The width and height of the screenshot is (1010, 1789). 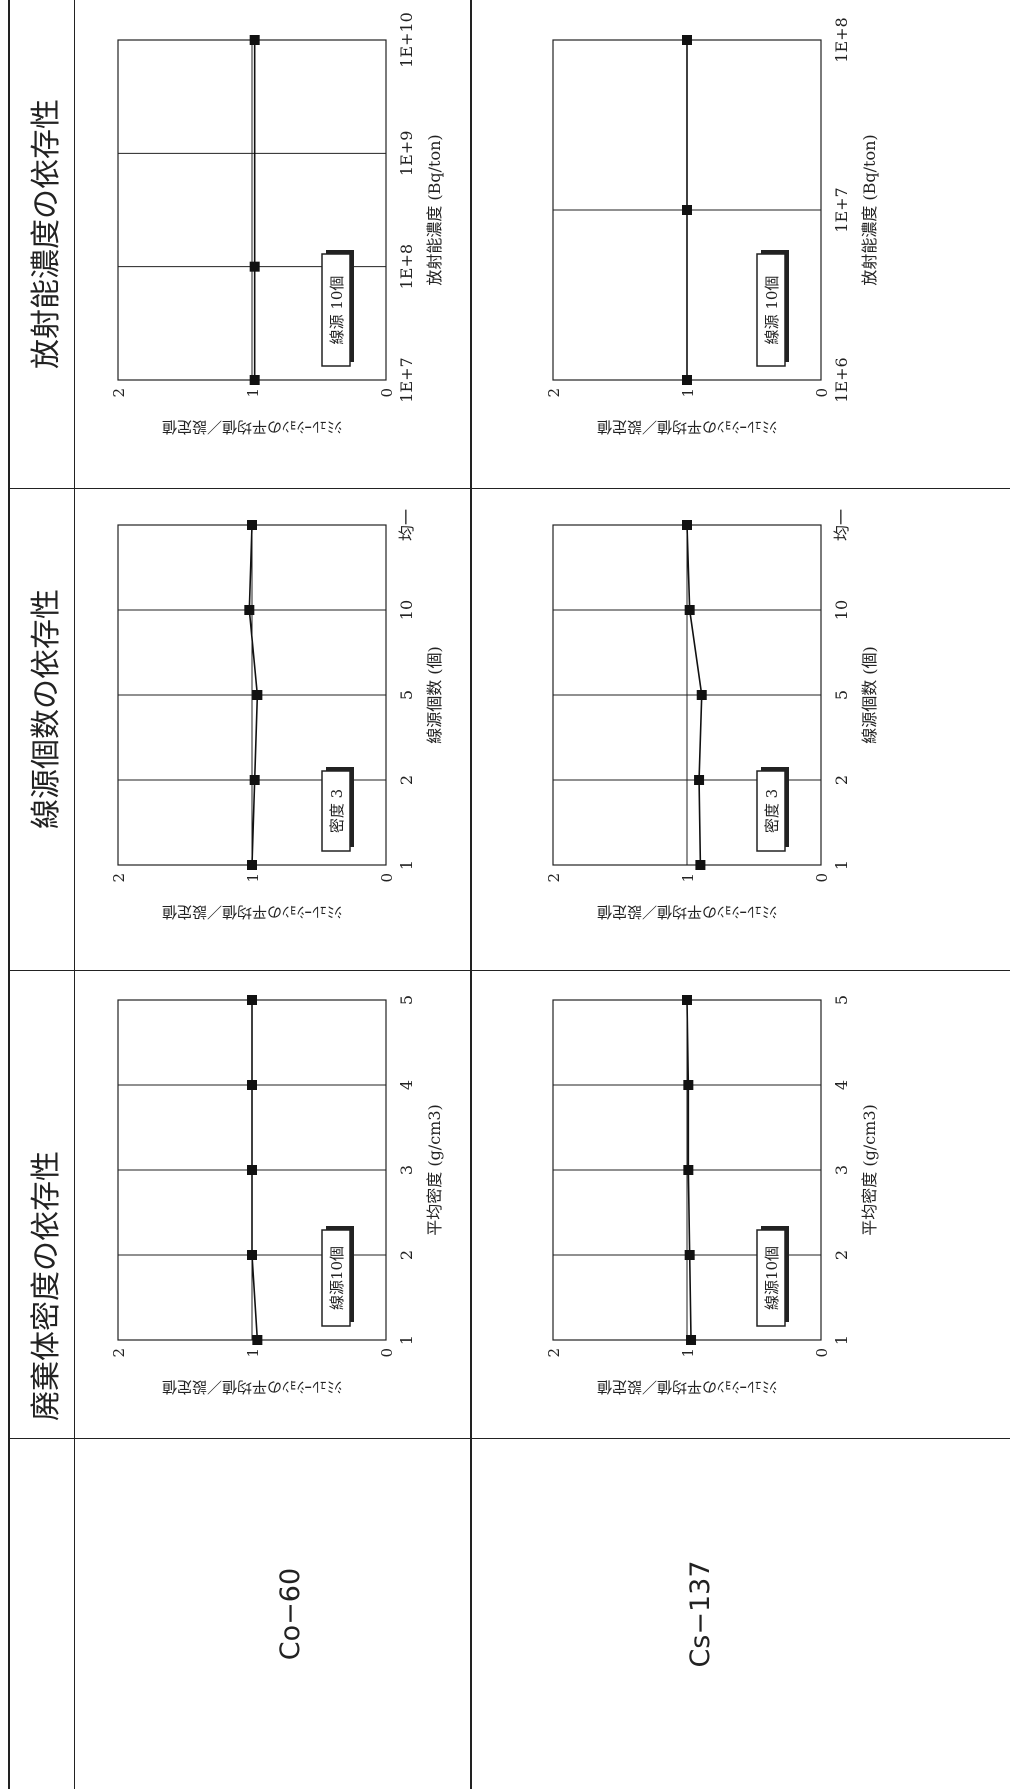 What do you see at coordinates (841, 39) in the screenshot?
I see `x-tick-label: 1E+8` at bounding box center [841, 39].